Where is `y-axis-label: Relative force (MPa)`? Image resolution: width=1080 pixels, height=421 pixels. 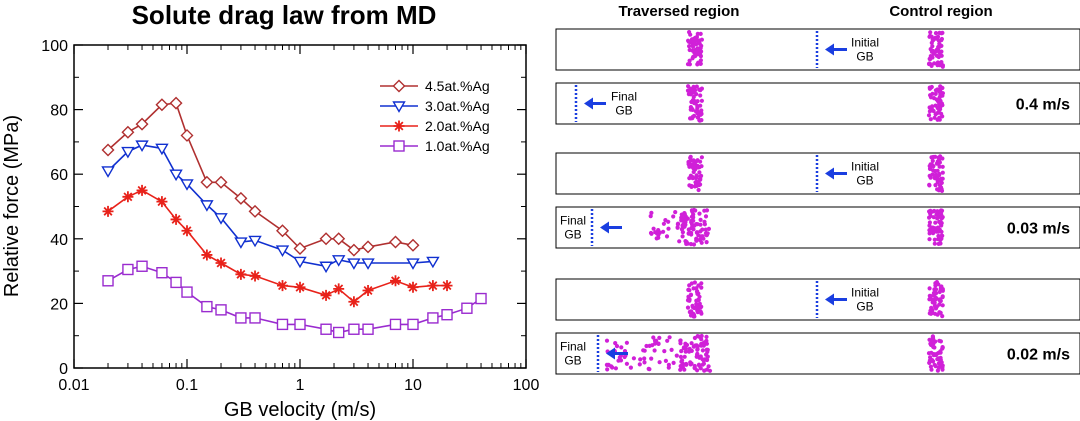
y-axis-label: Relative force (MPa) is located at coordinates (12, 206).